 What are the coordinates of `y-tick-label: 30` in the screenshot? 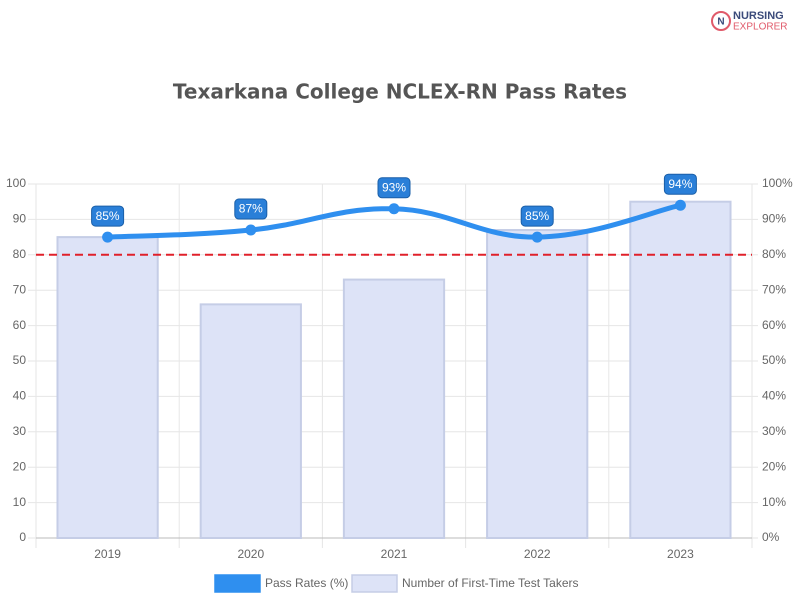 It's located at (20, 431).